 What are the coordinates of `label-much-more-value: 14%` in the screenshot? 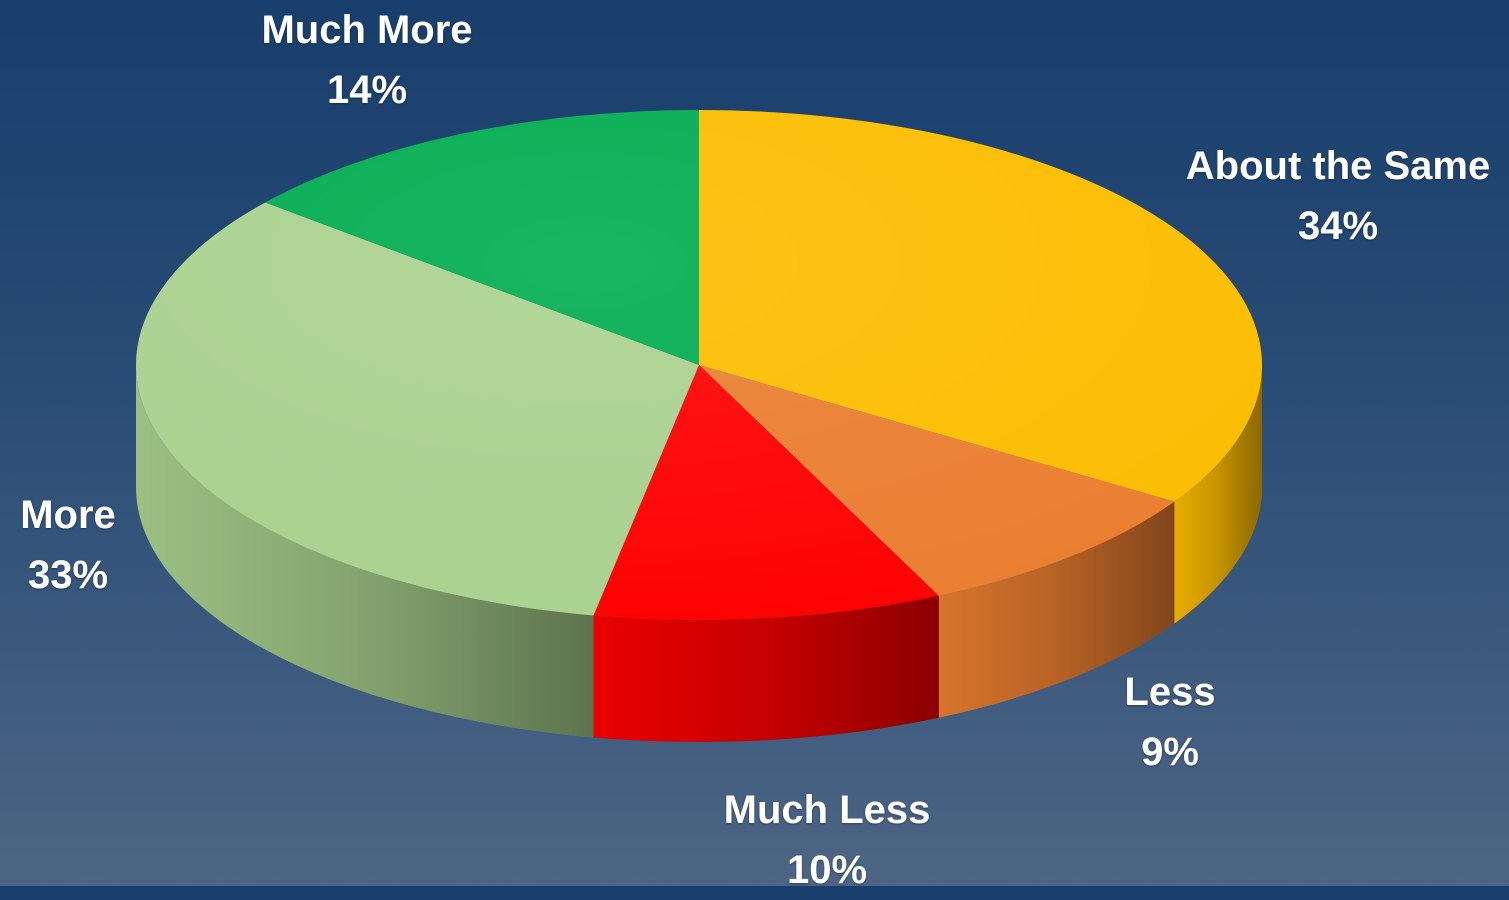 It's located at (367, 90).